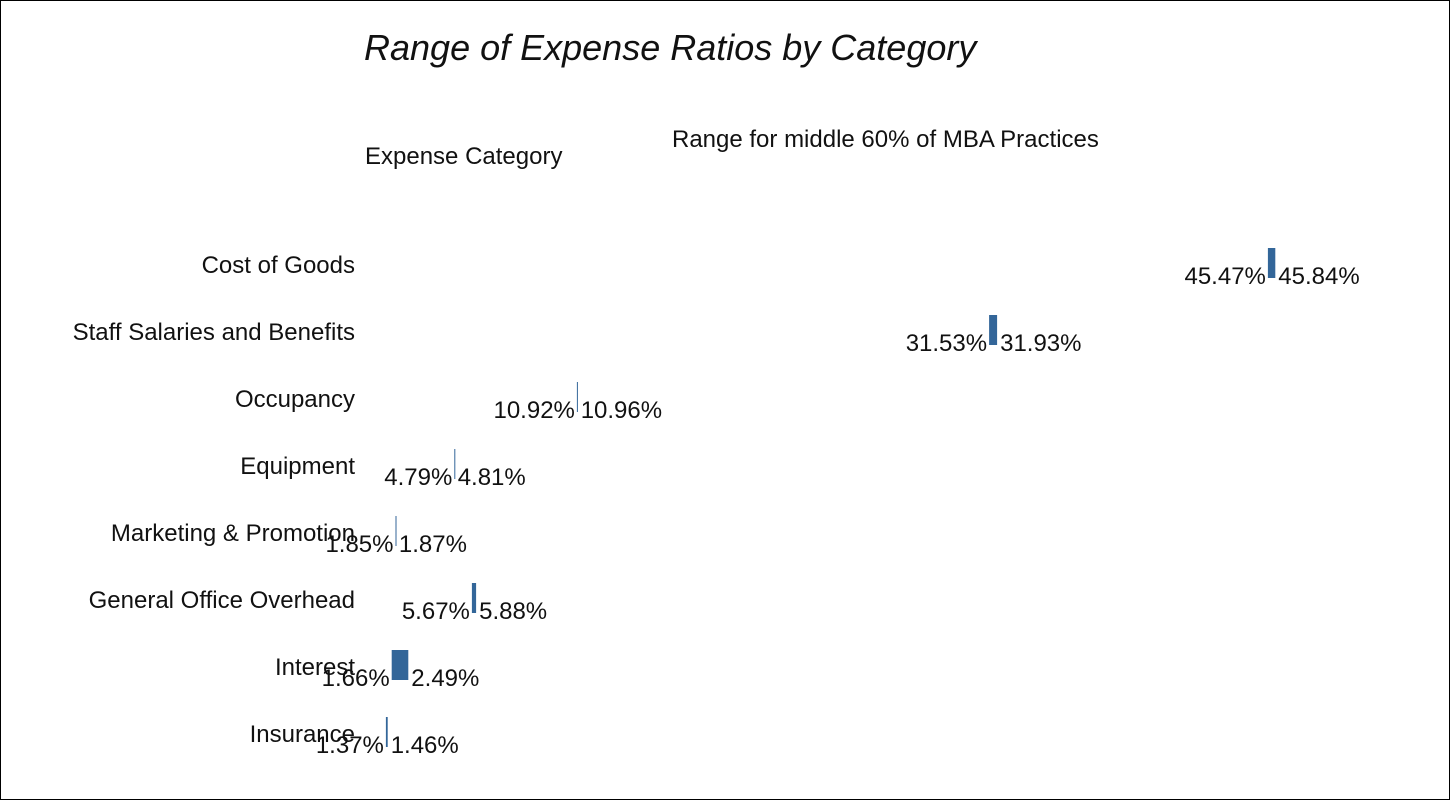  I want to click on low-value-label: 5.67%, so click(436, 611).